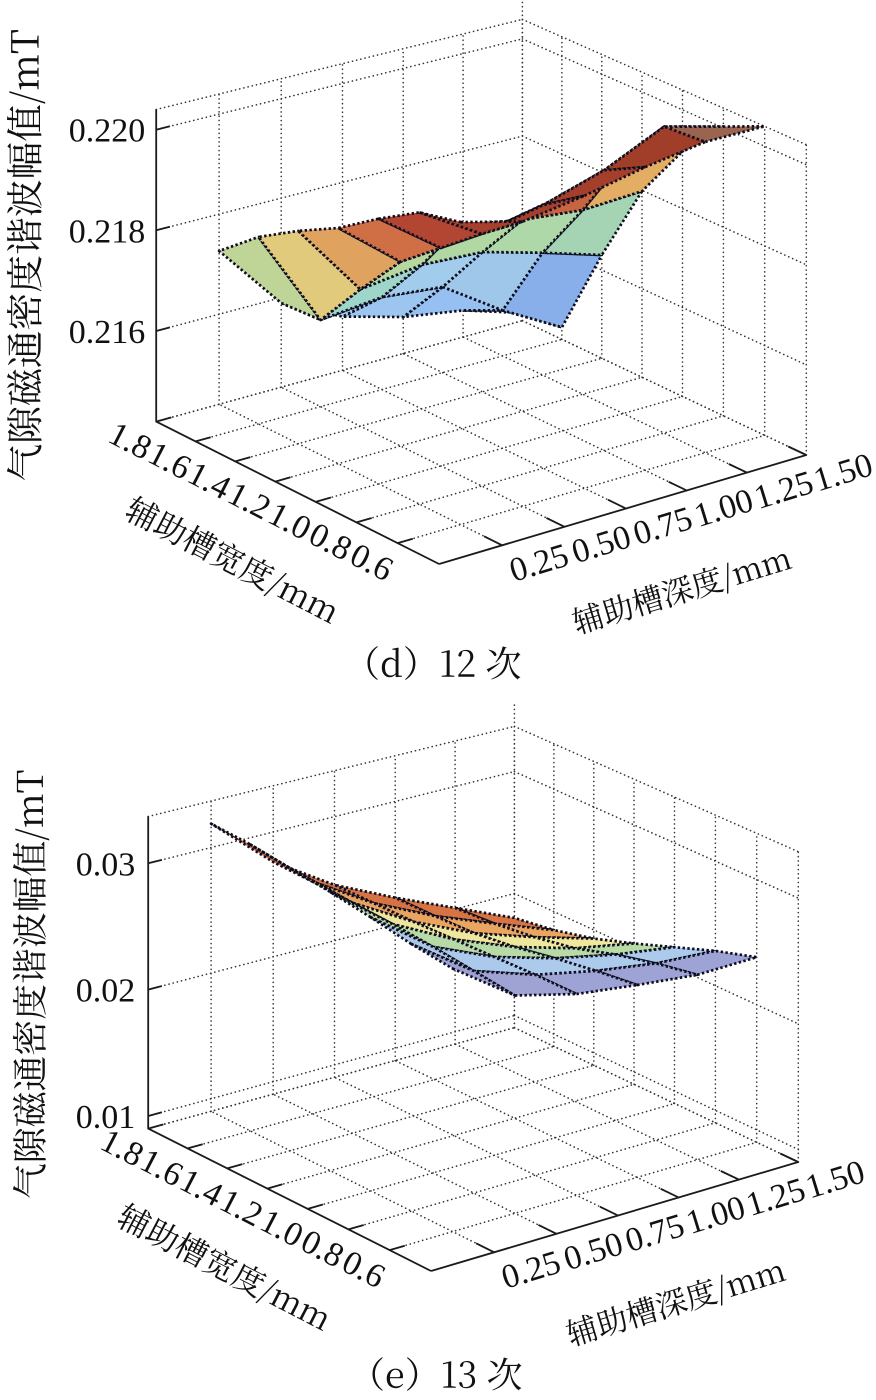  I want to click on svg-text: 0.218, so click(107, 231).